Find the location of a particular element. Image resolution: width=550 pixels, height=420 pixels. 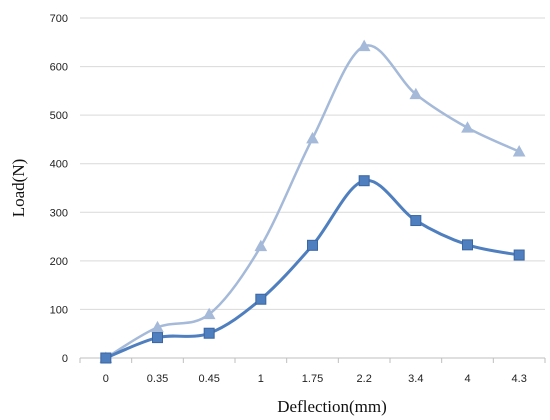

y-axis-title: Load(N) is located at coordinates (18, 188).